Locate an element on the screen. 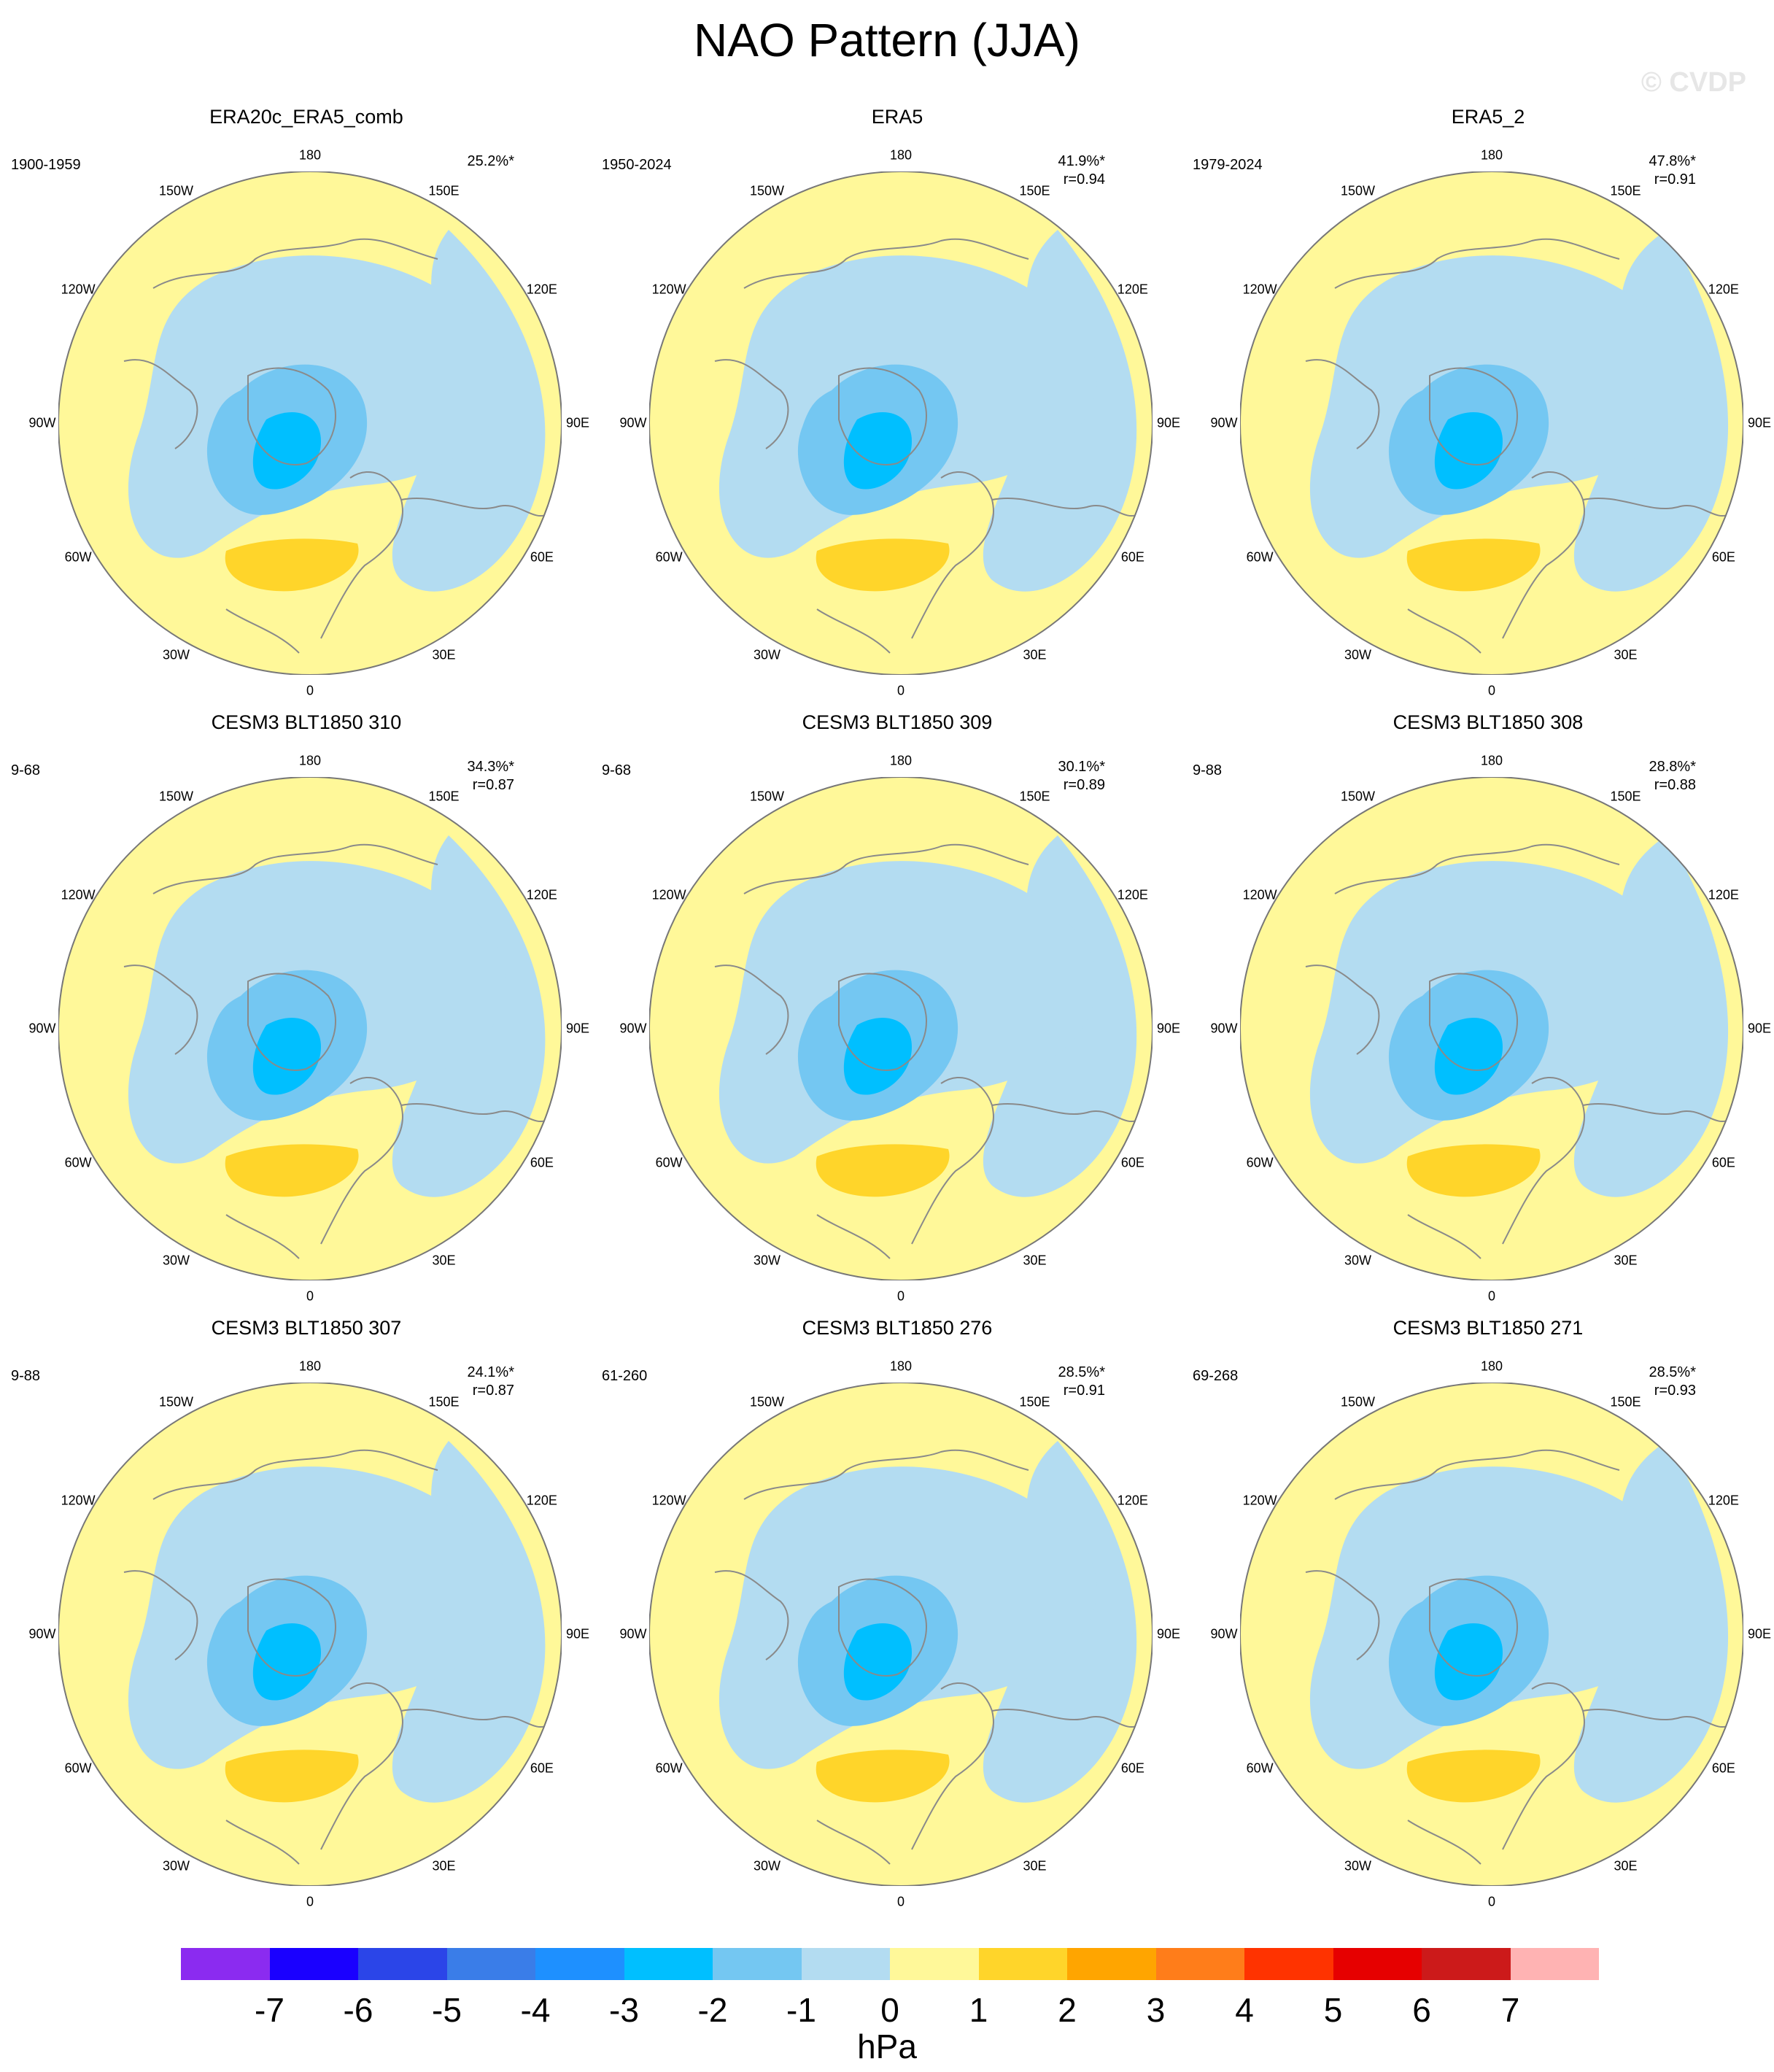 The height and width of the screenshot is (2072, 1774). panel-statistics: 47.8%* r=0.91 is located at coordinates (1673, 170).